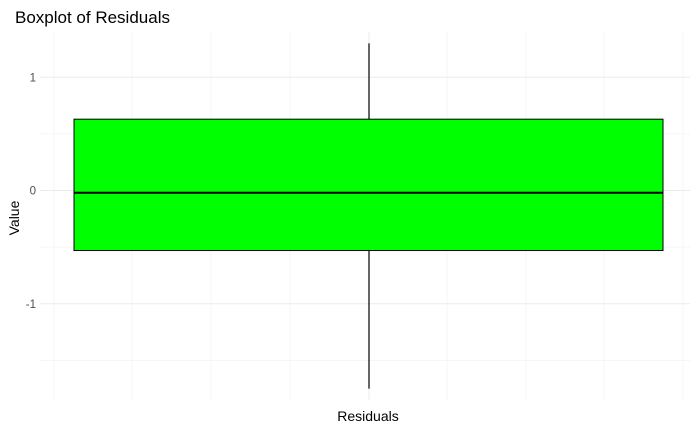 This screenshot has width=700, height=432. Describe the element at coordinates (367, 416) in the screenshot. I see `x-axis-label: Residuals` at that location.